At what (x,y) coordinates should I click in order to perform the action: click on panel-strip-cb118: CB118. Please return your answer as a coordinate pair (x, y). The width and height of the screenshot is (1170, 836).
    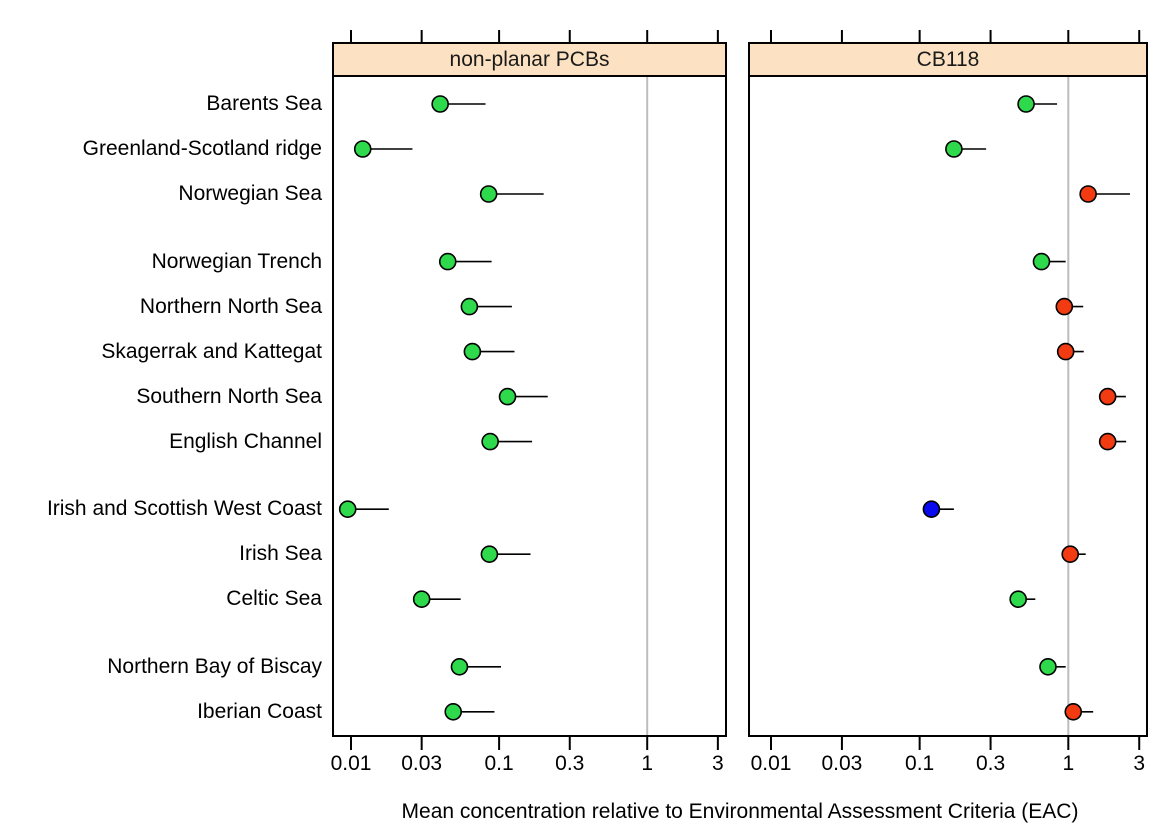
    Looking at the image, I should click on (948, 59).